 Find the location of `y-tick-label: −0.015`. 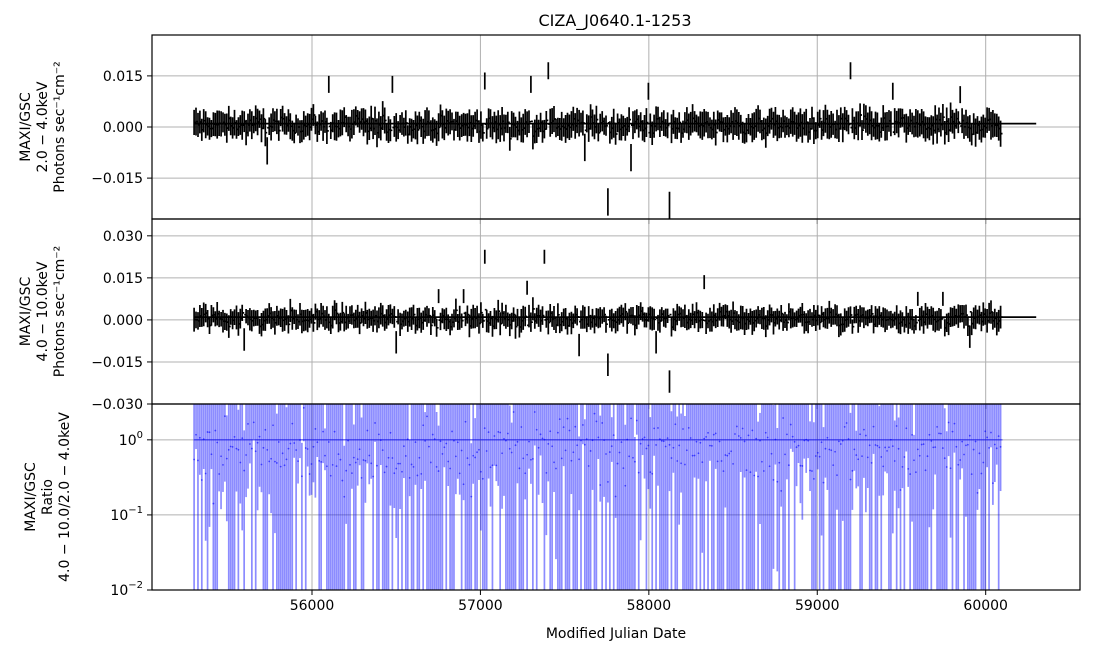

y-tick-label: −0.015 is located at coordinates (117, 363).